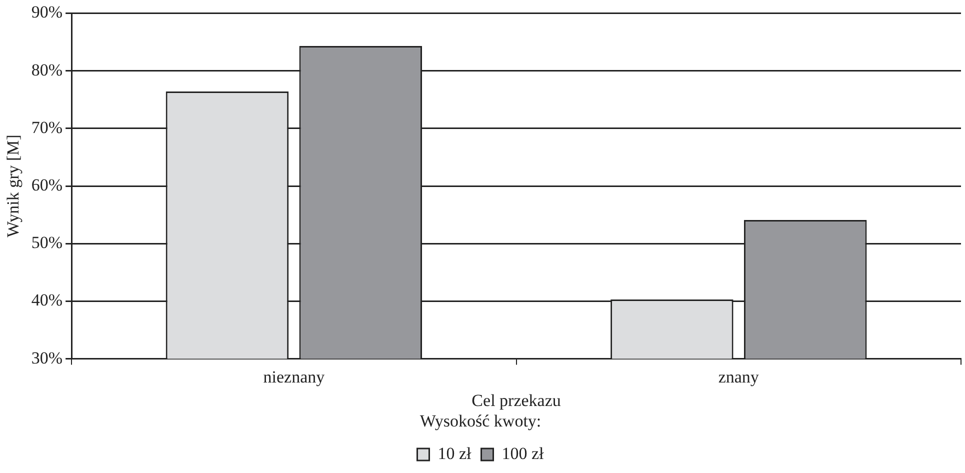 The height and width of the screenshot is (473, 965). What do you see at coordinates (13, 186) in the screenshot?
I see `y-axis-title: Wynik gry [M]` at bounding box center [13, 186].